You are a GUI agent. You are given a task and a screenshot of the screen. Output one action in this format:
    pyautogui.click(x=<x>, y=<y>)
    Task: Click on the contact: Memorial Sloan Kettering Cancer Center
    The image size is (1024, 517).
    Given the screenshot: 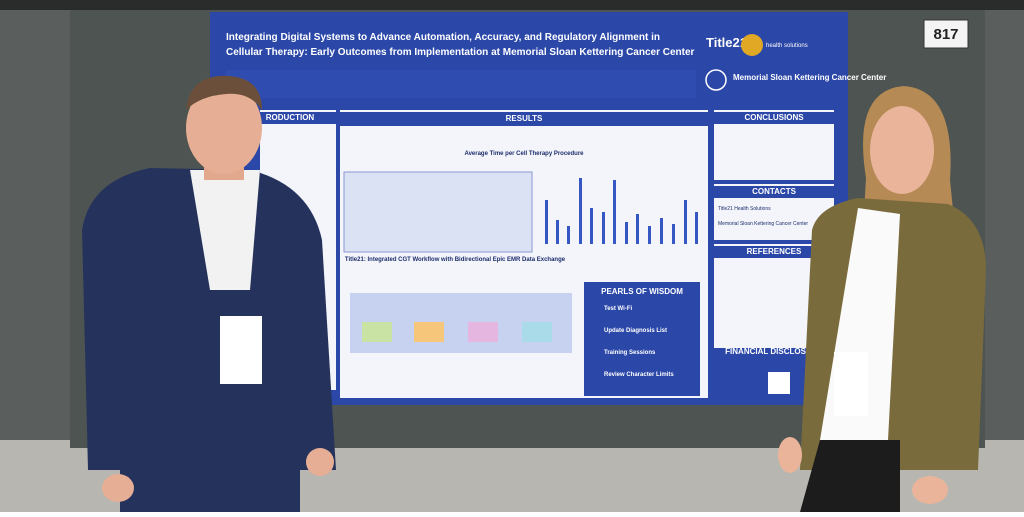 What is the action you would take?
    pyautogui.click(x=763, y=224)
    